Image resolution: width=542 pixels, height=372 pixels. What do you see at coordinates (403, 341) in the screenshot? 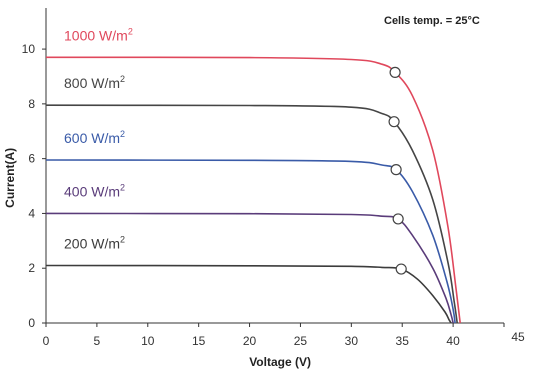
I see `x-tick-label: 35` at bounding box center [403, 341].